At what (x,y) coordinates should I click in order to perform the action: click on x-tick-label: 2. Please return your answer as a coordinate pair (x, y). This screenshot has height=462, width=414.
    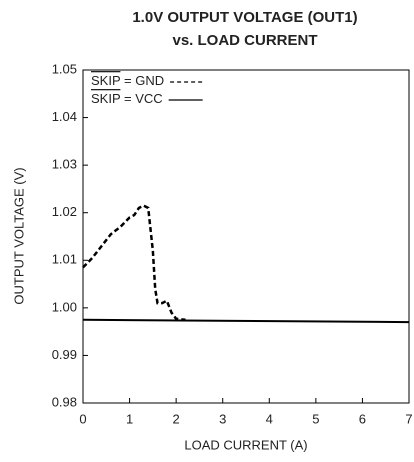
    Looking at the image, I should click on (176, 418).